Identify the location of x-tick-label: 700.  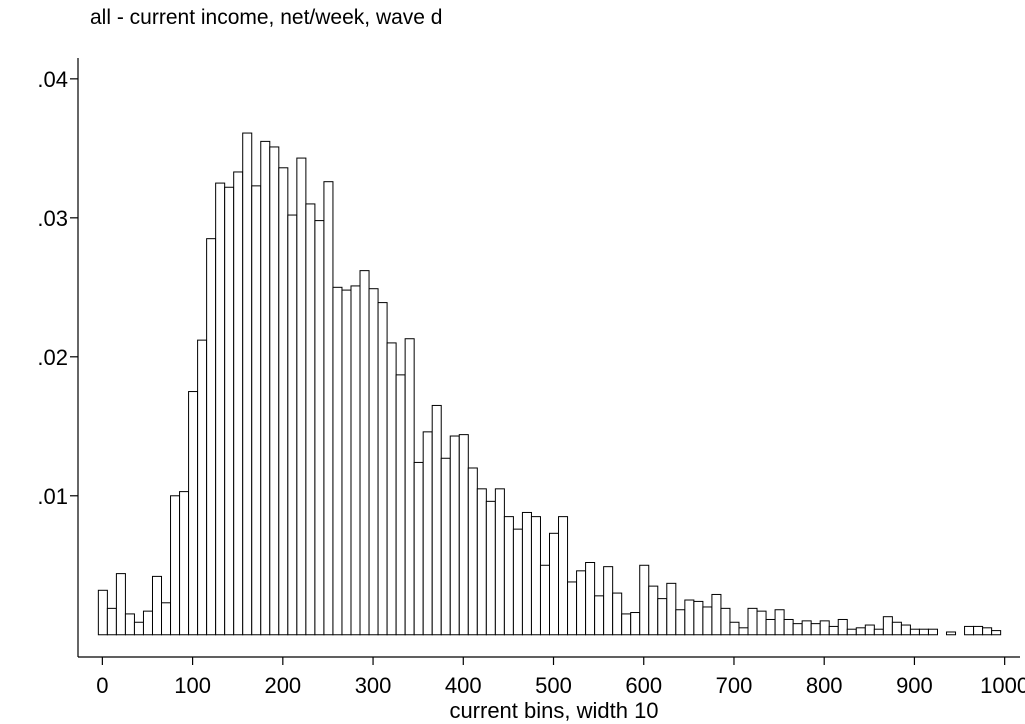
(734, 685).